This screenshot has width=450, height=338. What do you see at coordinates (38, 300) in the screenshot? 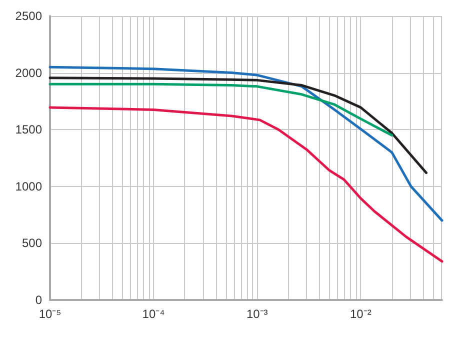
I see `y-tick-label: 0` at bounding box center [38, 300].